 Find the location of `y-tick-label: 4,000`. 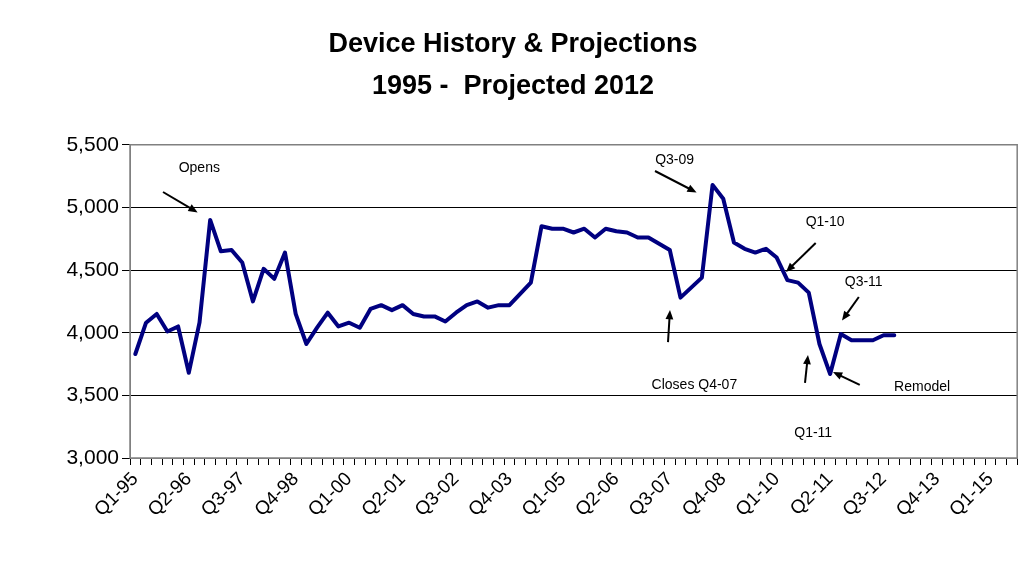

y-tick-label: 4,000 is located at coordinates (92, 331).